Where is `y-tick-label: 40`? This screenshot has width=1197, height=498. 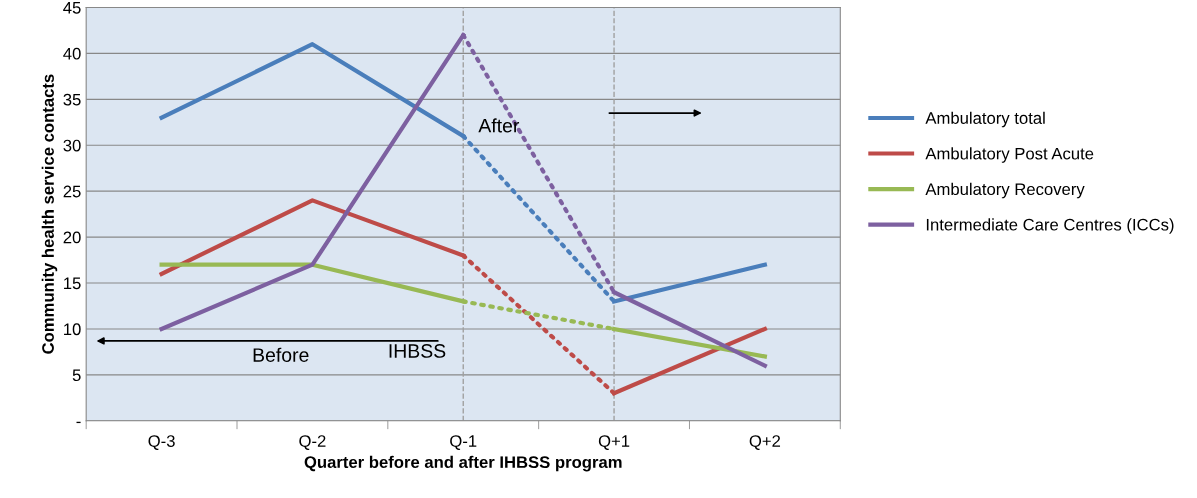 y-tick-label: 40 is located at coordinates (72, 53).